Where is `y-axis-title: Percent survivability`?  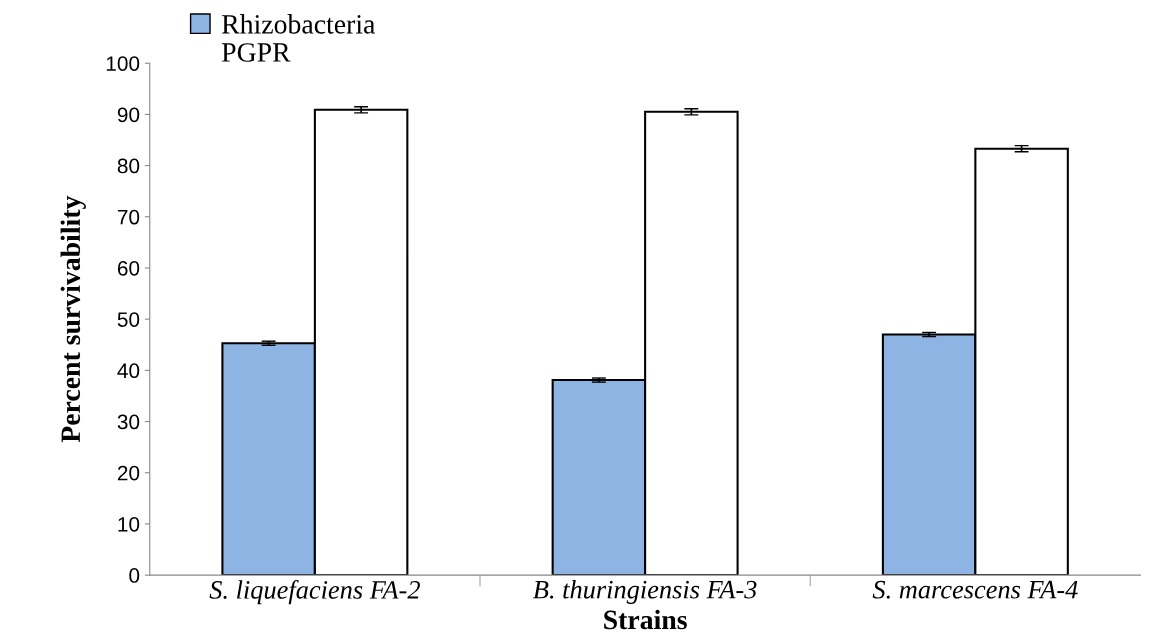
y-axis-title: Percent survivability is located at coordinates (73, 319).